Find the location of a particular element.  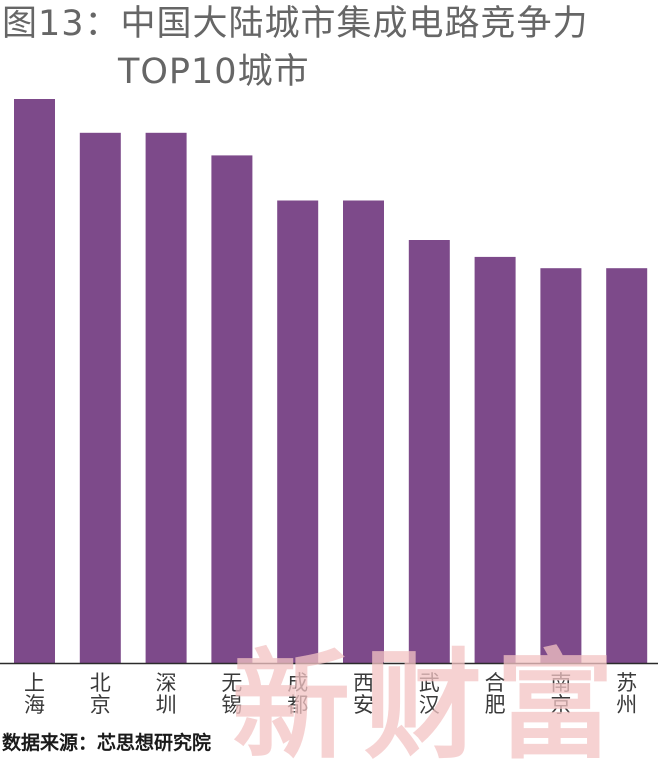

category-label: 西安 is located at coordinates (363, 694).